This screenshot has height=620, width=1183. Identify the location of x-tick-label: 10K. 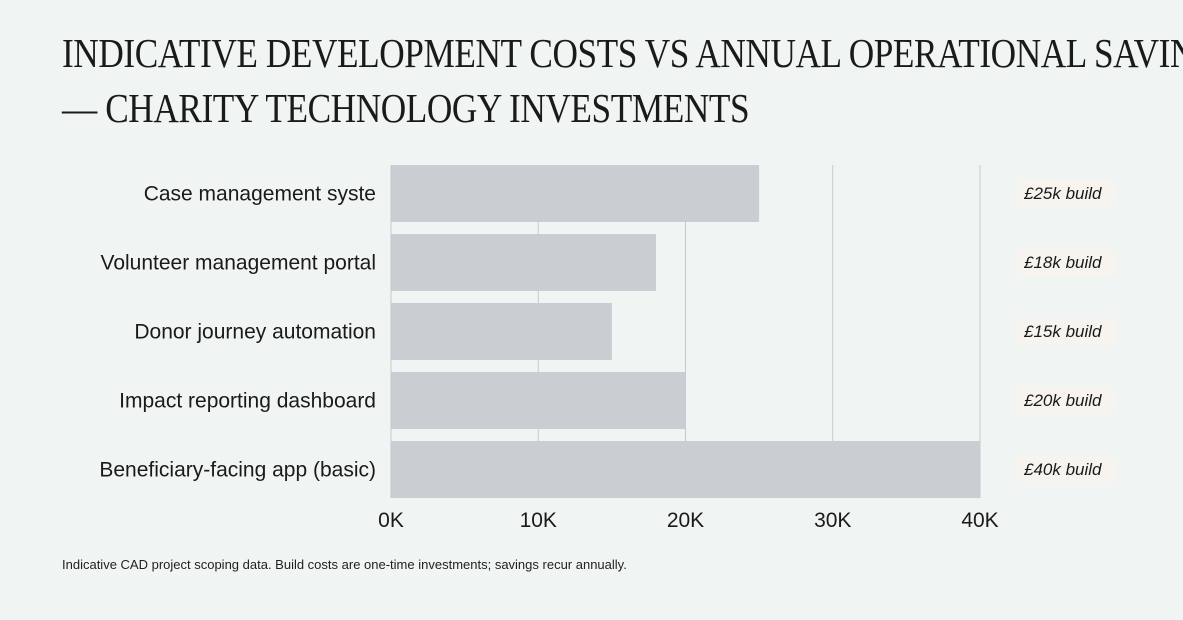
(538, 520).